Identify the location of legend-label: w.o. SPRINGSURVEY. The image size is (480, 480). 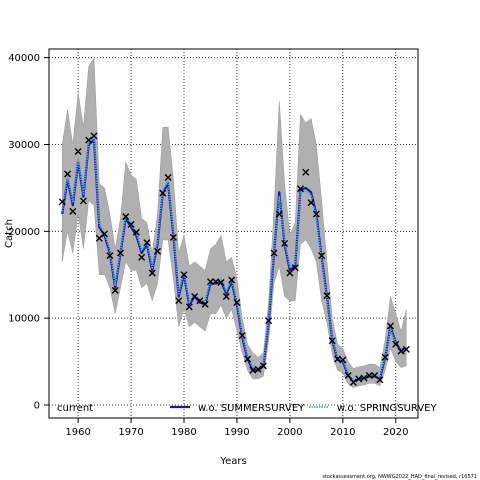
(387, 408).